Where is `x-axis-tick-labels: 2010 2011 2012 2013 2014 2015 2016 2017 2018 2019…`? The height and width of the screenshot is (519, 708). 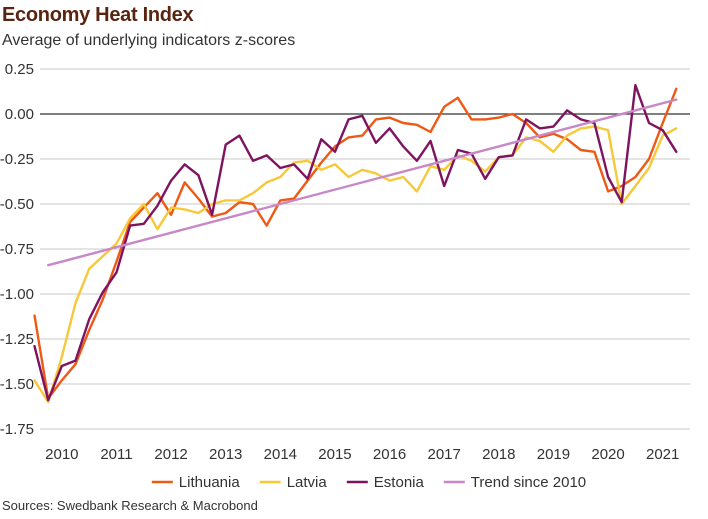
x-axis-tick-labels: 2010 2011 2012 2013 2014 2015 2016 2017 2018 2019… is located at coordinates (362, 454).